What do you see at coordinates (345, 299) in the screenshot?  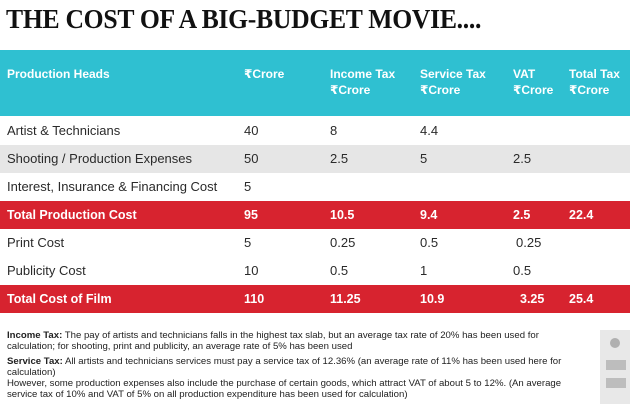 I see `cell-income-tax: 11.25` at bounding box center [345, 299].